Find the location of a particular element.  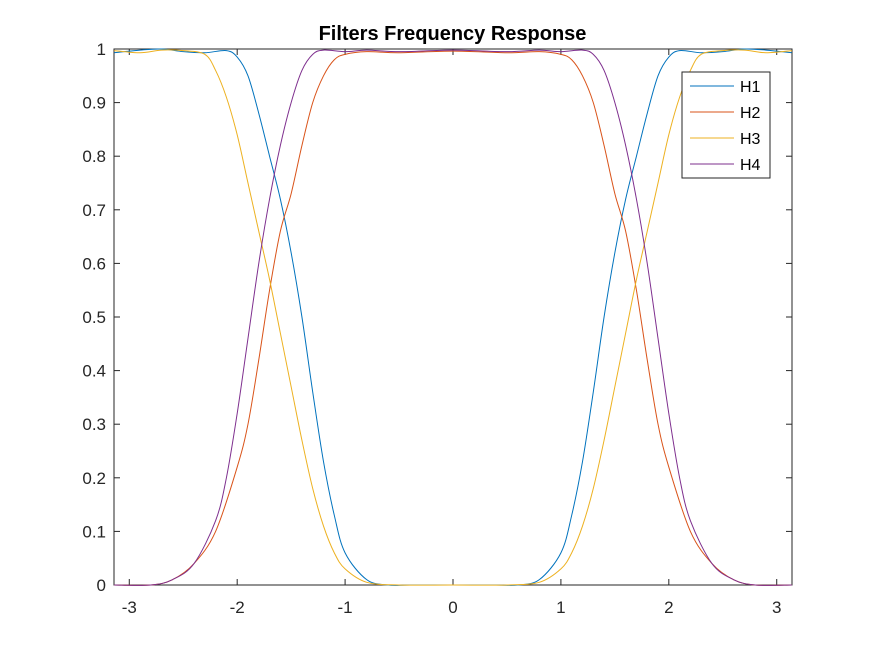

y-tick-label: 0.2 is located at coordinates (94, 478).